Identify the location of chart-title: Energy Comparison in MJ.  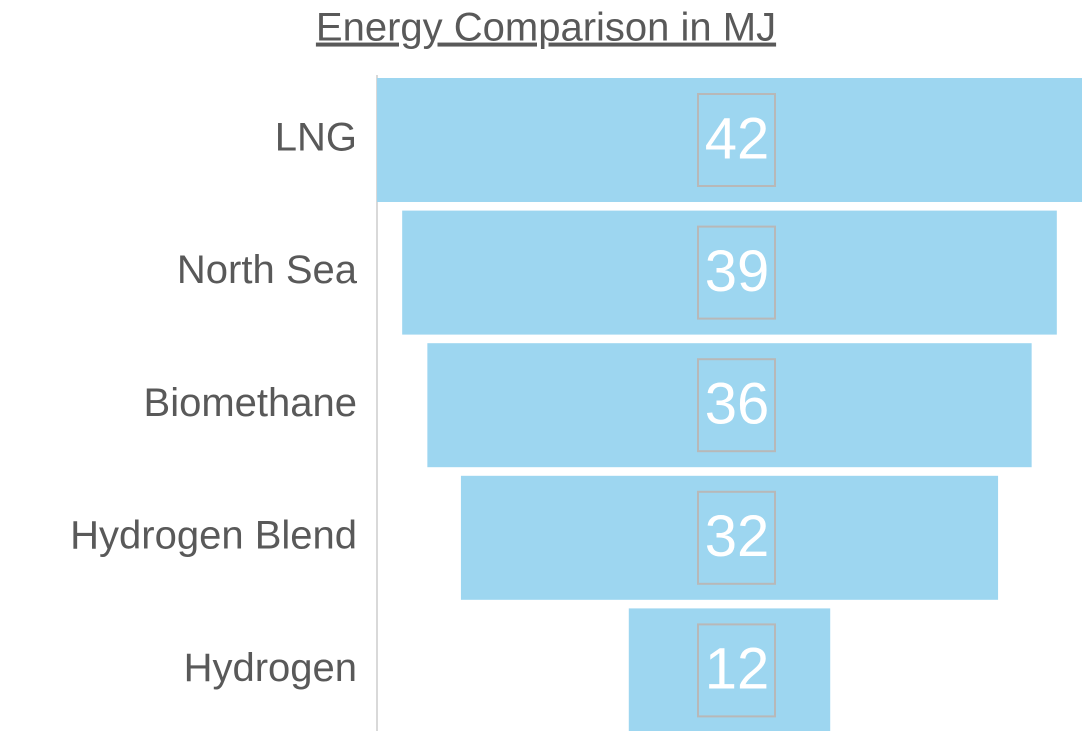
(546, 28).